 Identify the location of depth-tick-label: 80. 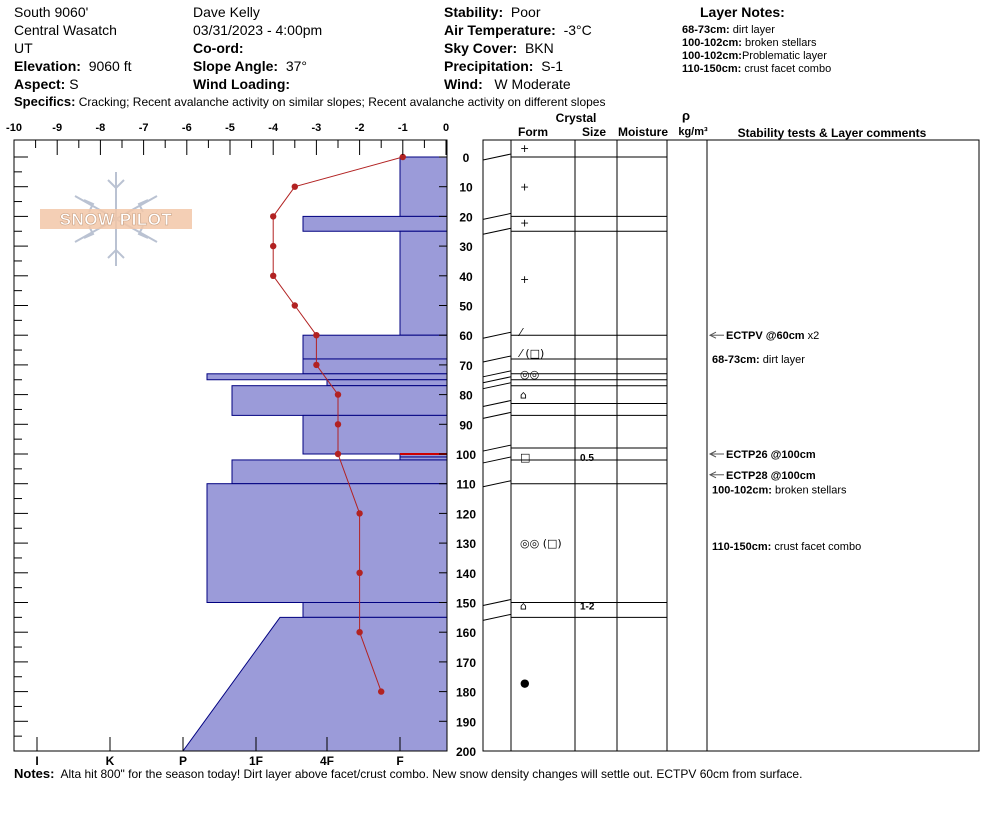
(466, 396).